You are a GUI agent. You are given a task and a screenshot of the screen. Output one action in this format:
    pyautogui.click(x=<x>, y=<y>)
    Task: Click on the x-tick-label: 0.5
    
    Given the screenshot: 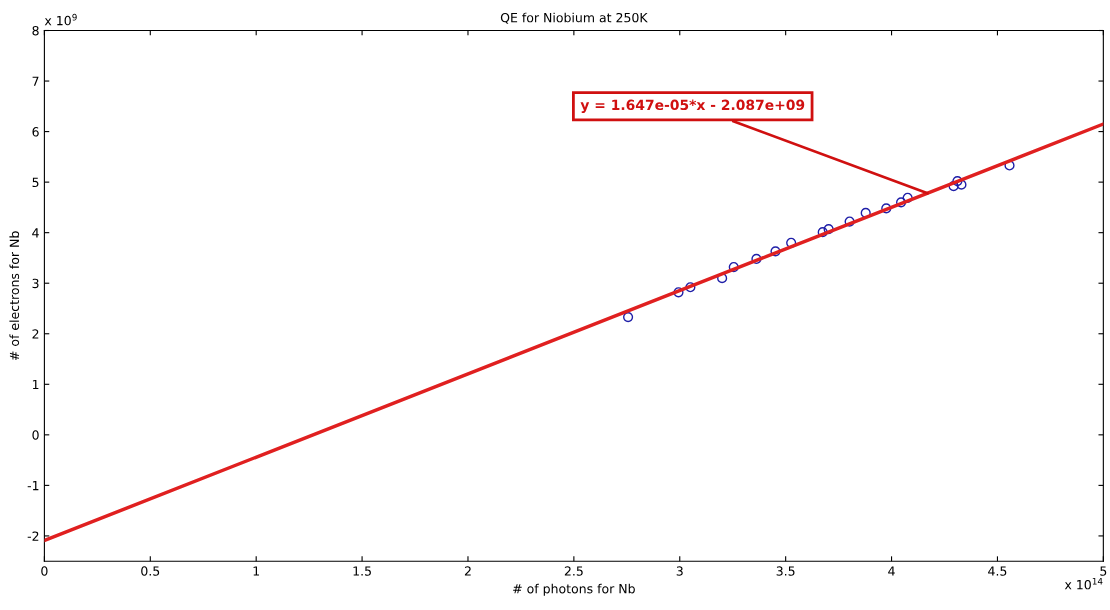 What is the action you would take?
    pyautogui.click(x=150, y=571)
    